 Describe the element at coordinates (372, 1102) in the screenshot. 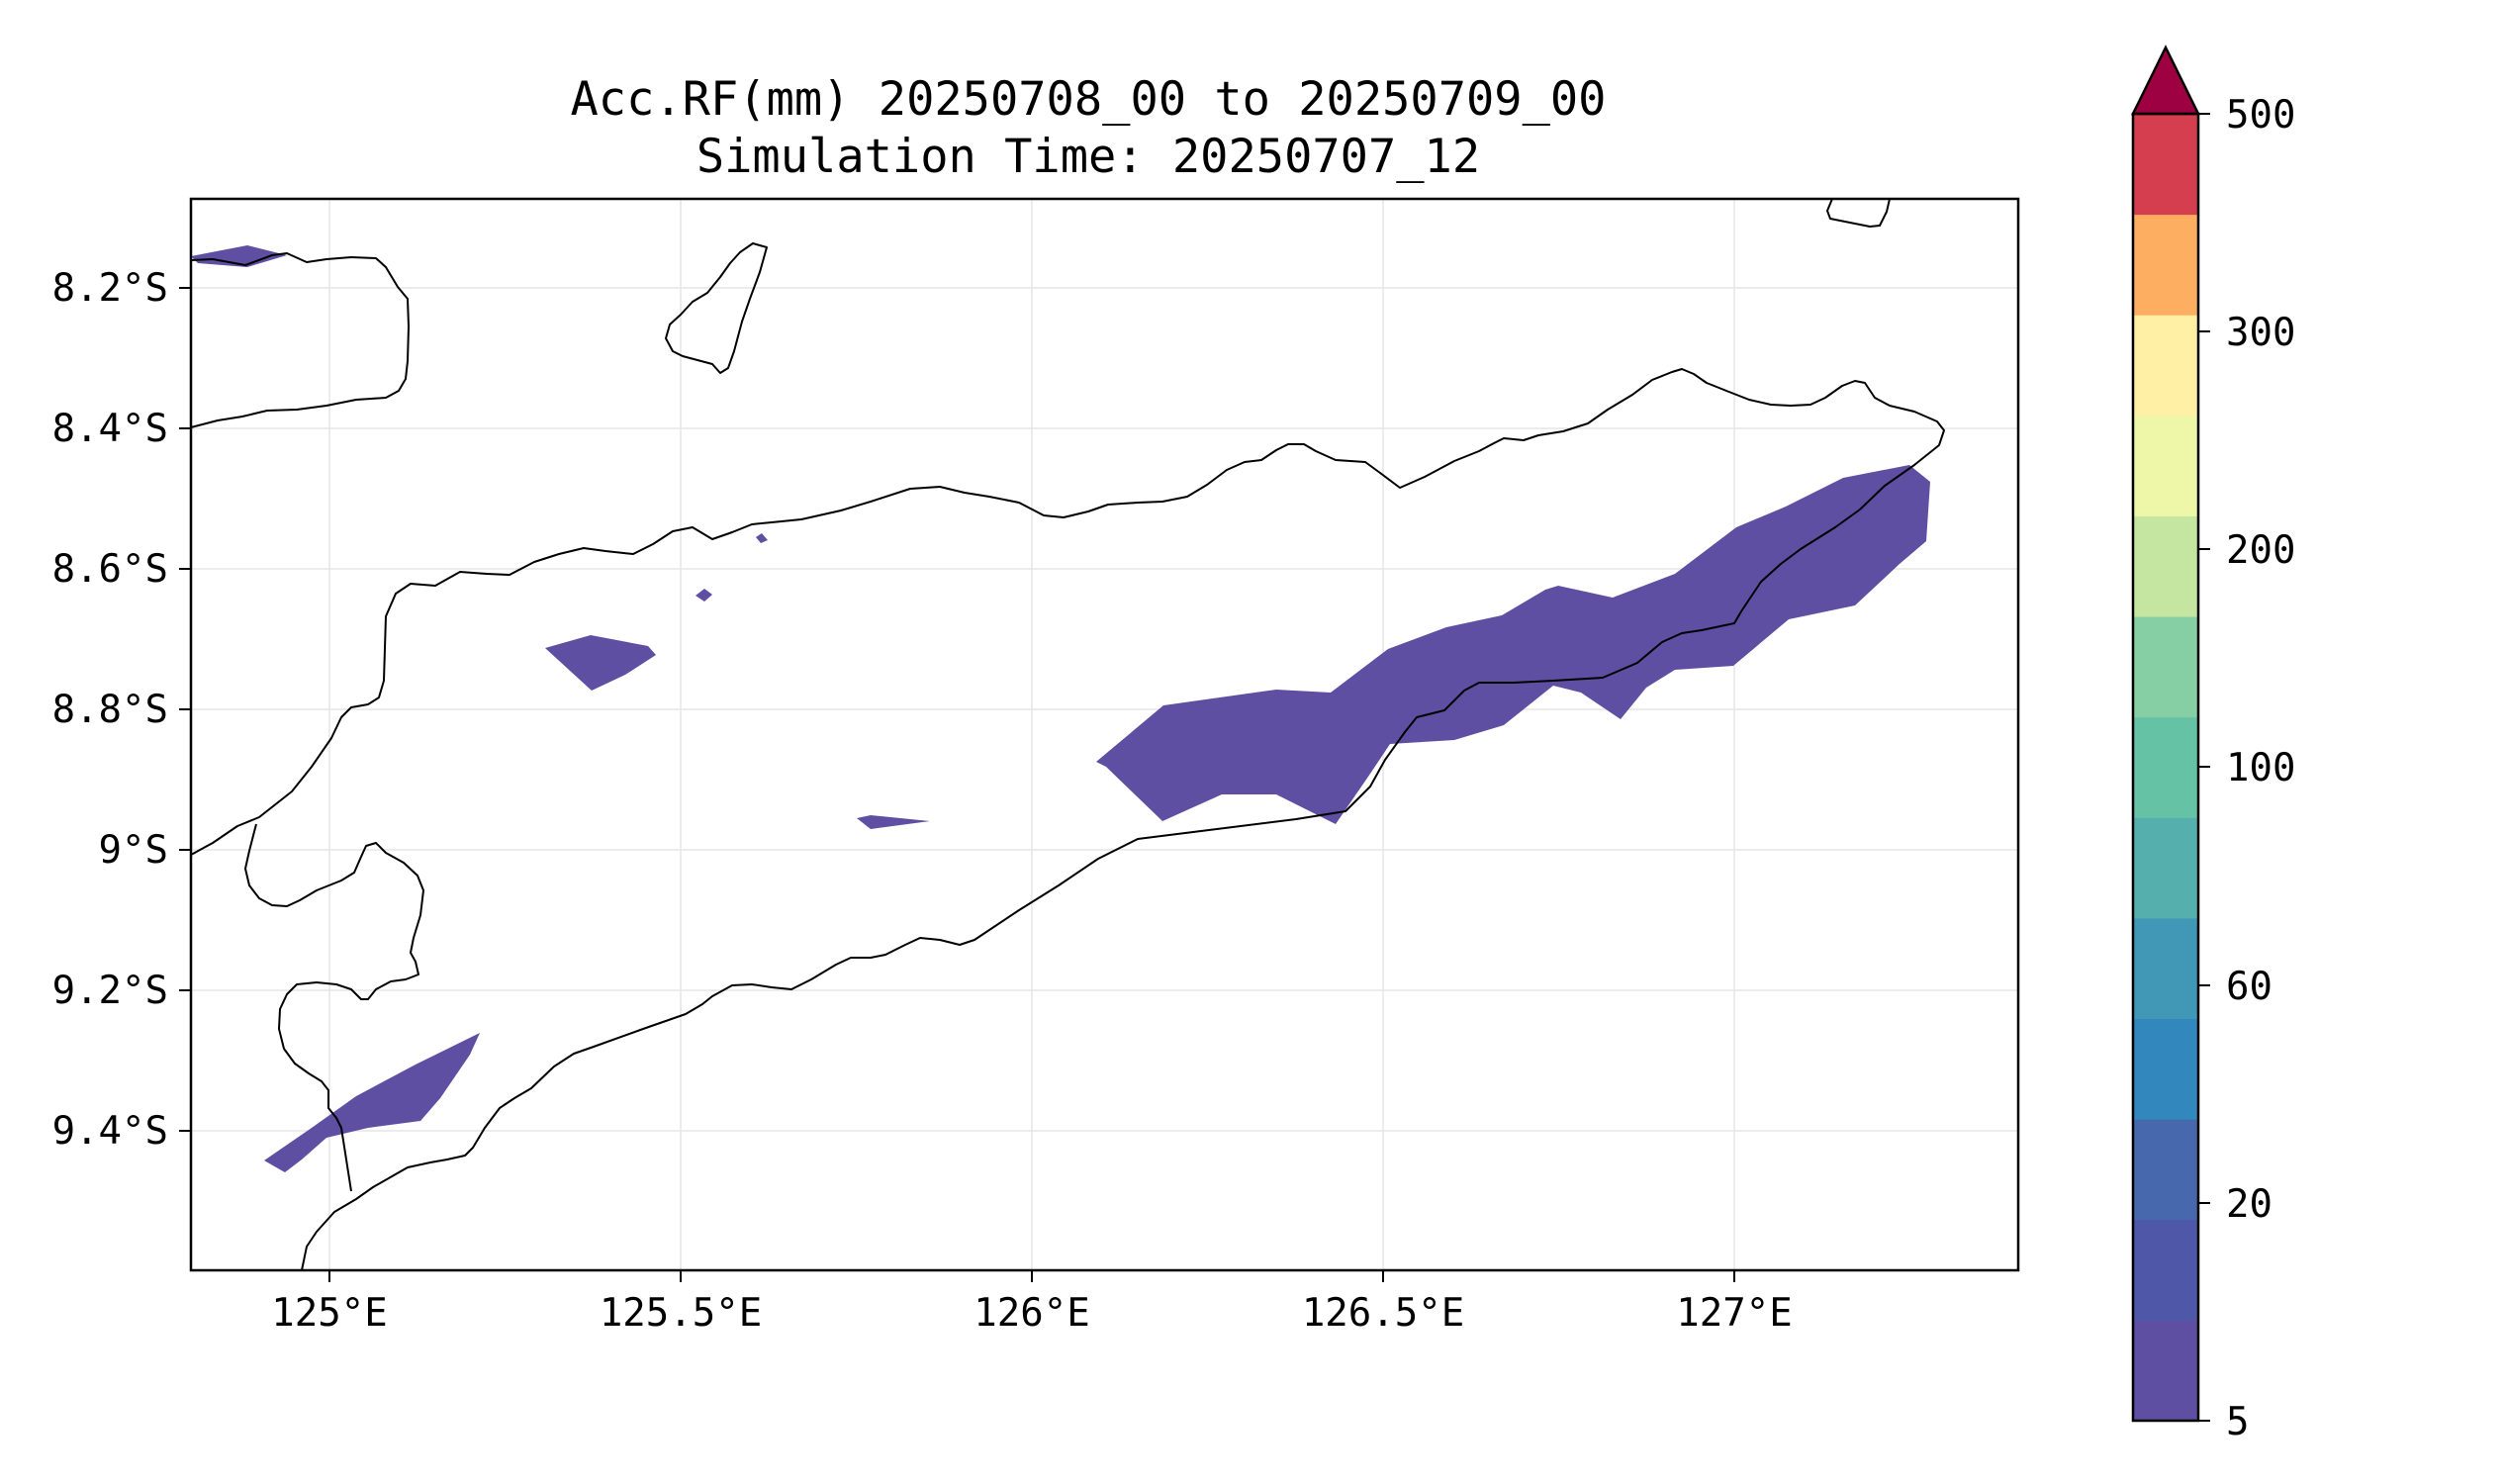

I see `rain-area-southwest` at that location.